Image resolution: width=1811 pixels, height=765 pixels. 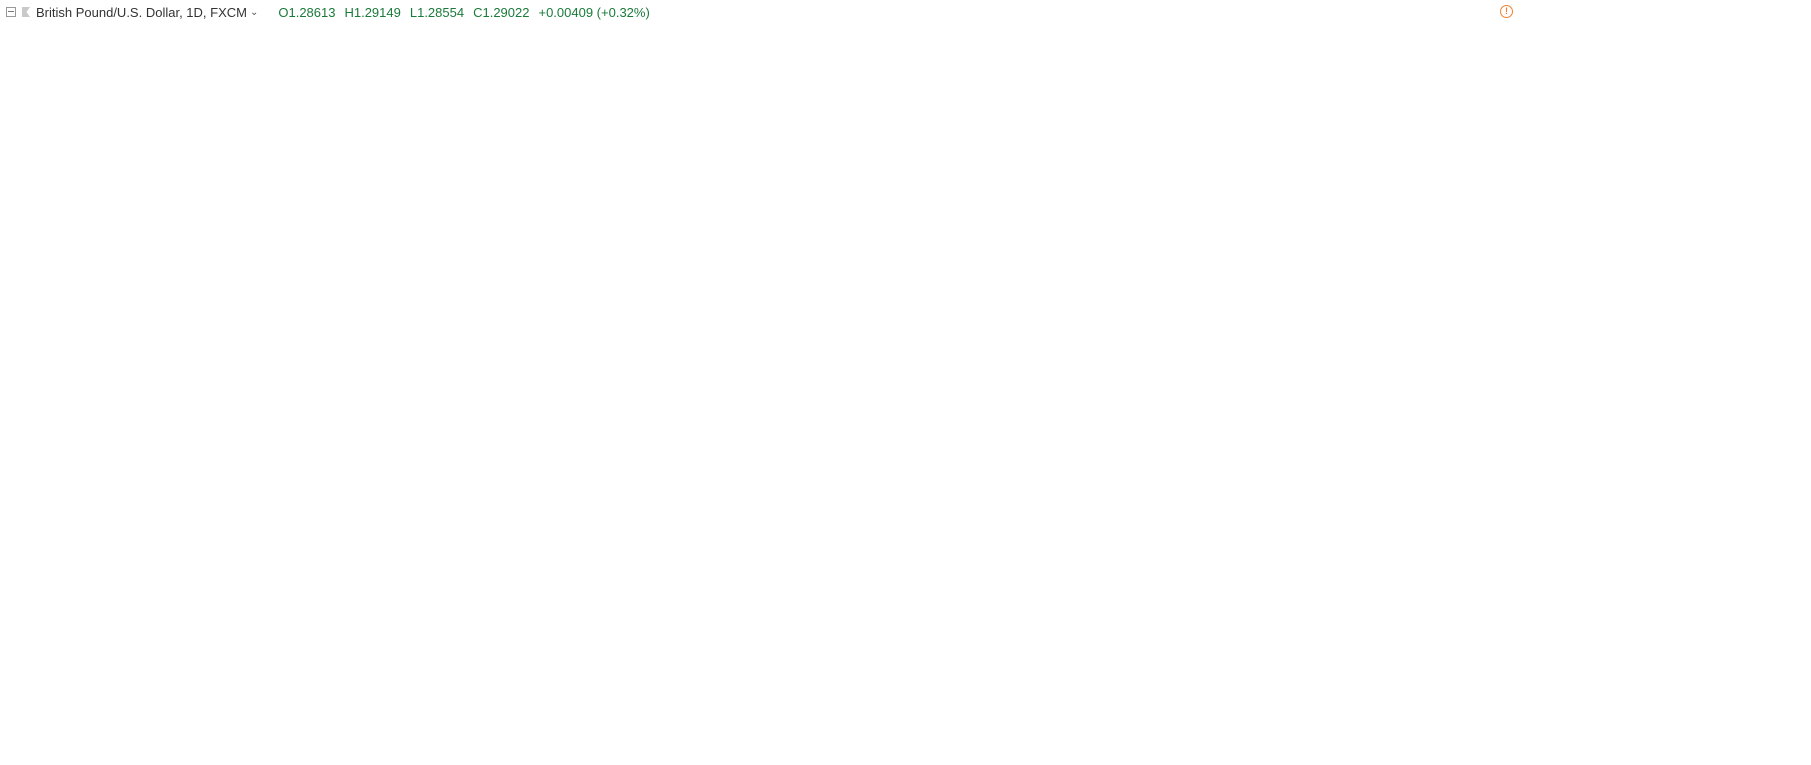 What do you see at coordinates (11, 12) in the screenshot?
I see `collapse-legend-button` at bounding box center [11, 12].